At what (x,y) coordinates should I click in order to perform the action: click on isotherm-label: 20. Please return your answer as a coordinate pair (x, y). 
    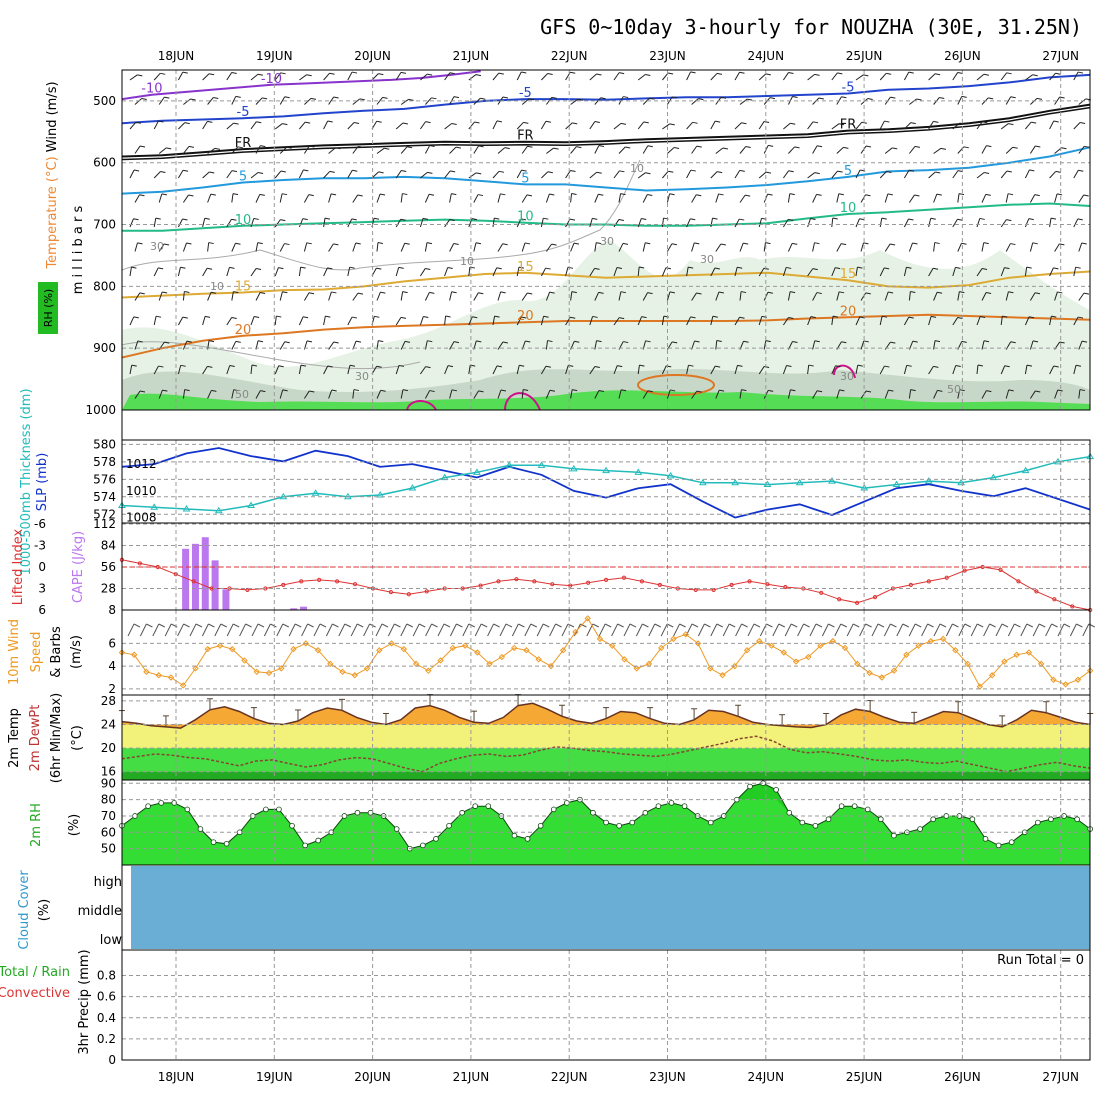
    Looking at the image, I should click on (848, 311).